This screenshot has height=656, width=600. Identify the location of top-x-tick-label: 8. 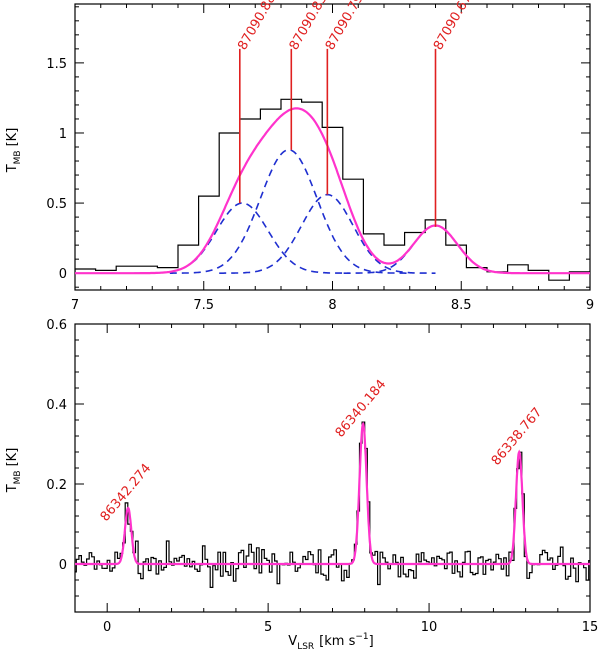
(332, 305).